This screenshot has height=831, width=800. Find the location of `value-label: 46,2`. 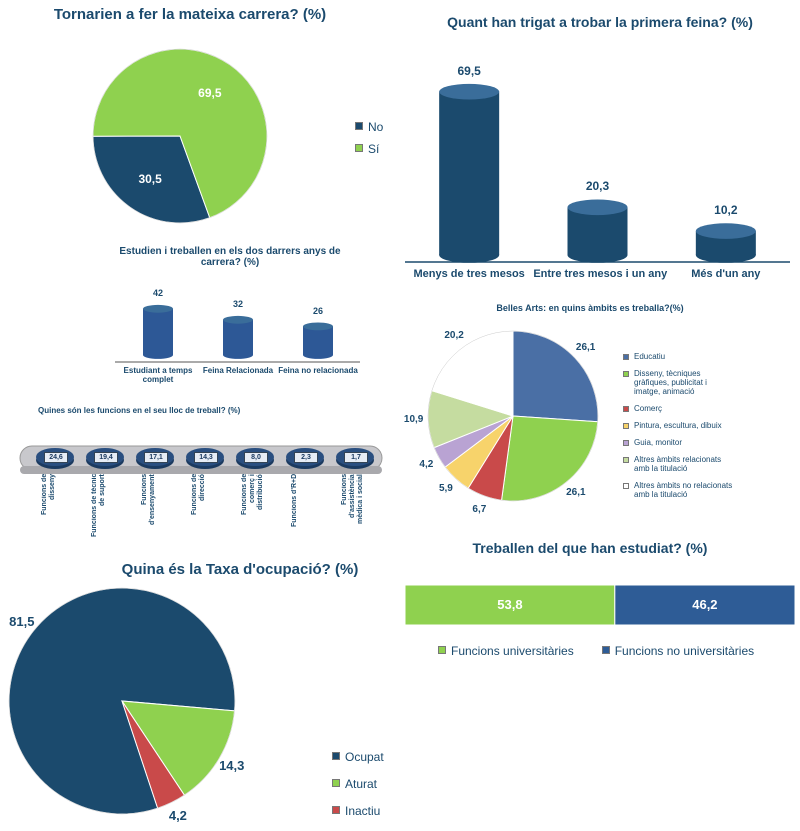

value-label: 46,2 is located at coordinates (705, 604).